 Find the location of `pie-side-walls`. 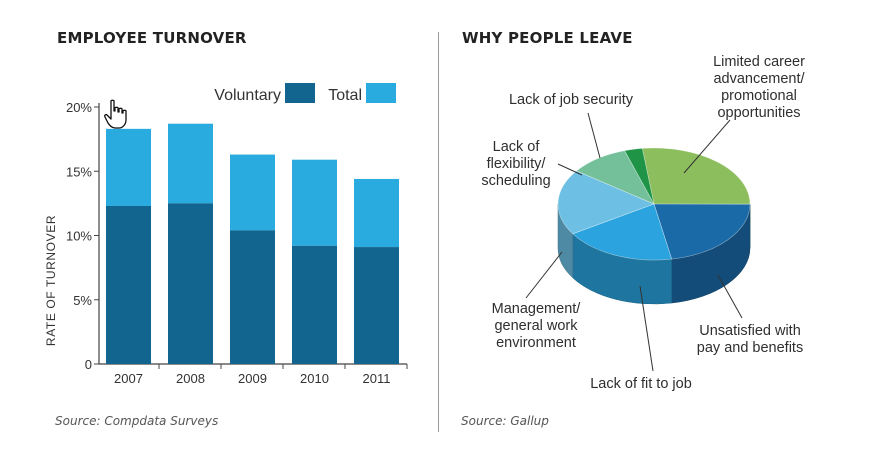

pie-side-walls is located at coordinates (654, 254).